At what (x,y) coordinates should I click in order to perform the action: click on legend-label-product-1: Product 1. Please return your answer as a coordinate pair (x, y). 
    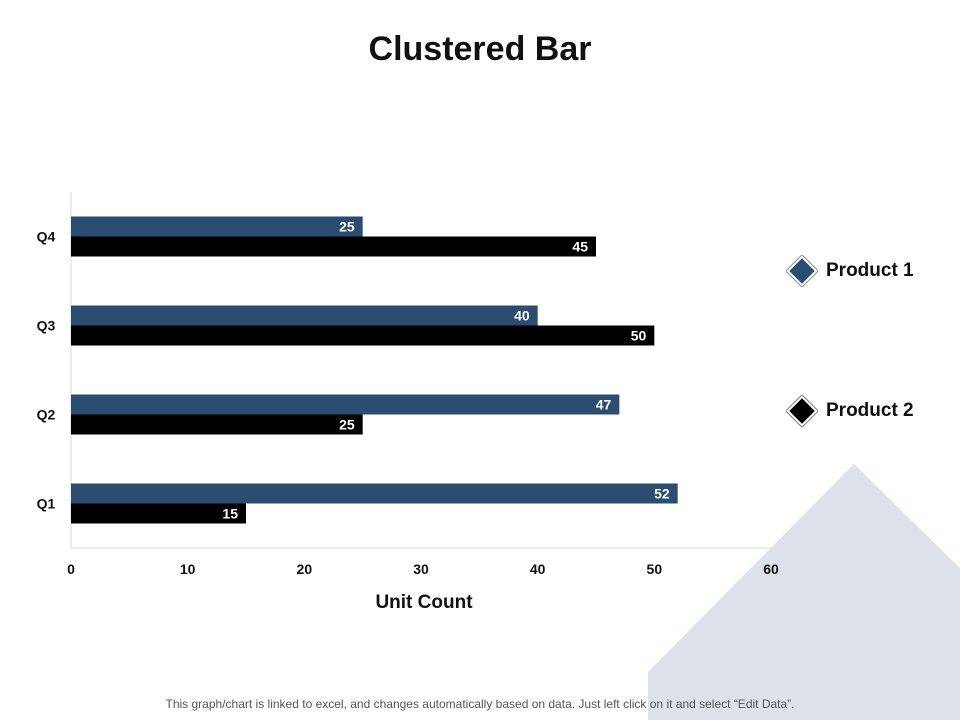
    Looking at the image, I should click on (870, 270).